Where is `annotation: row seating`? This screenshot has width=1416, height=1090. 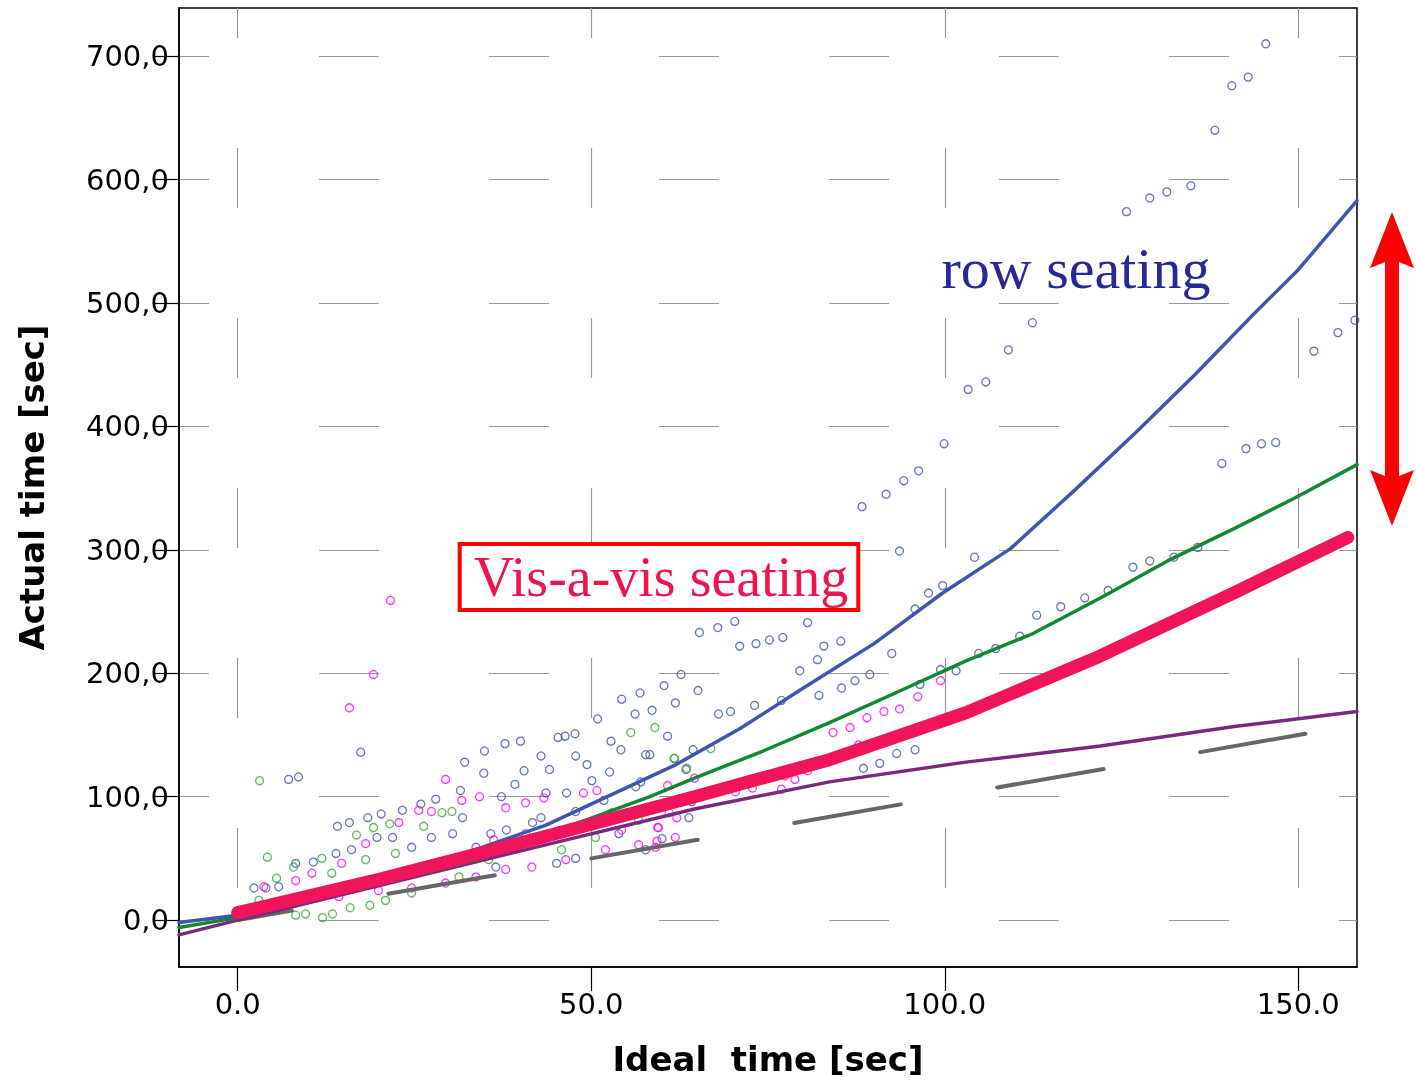
annotation: row seating is located at coordinates (1076, 268).